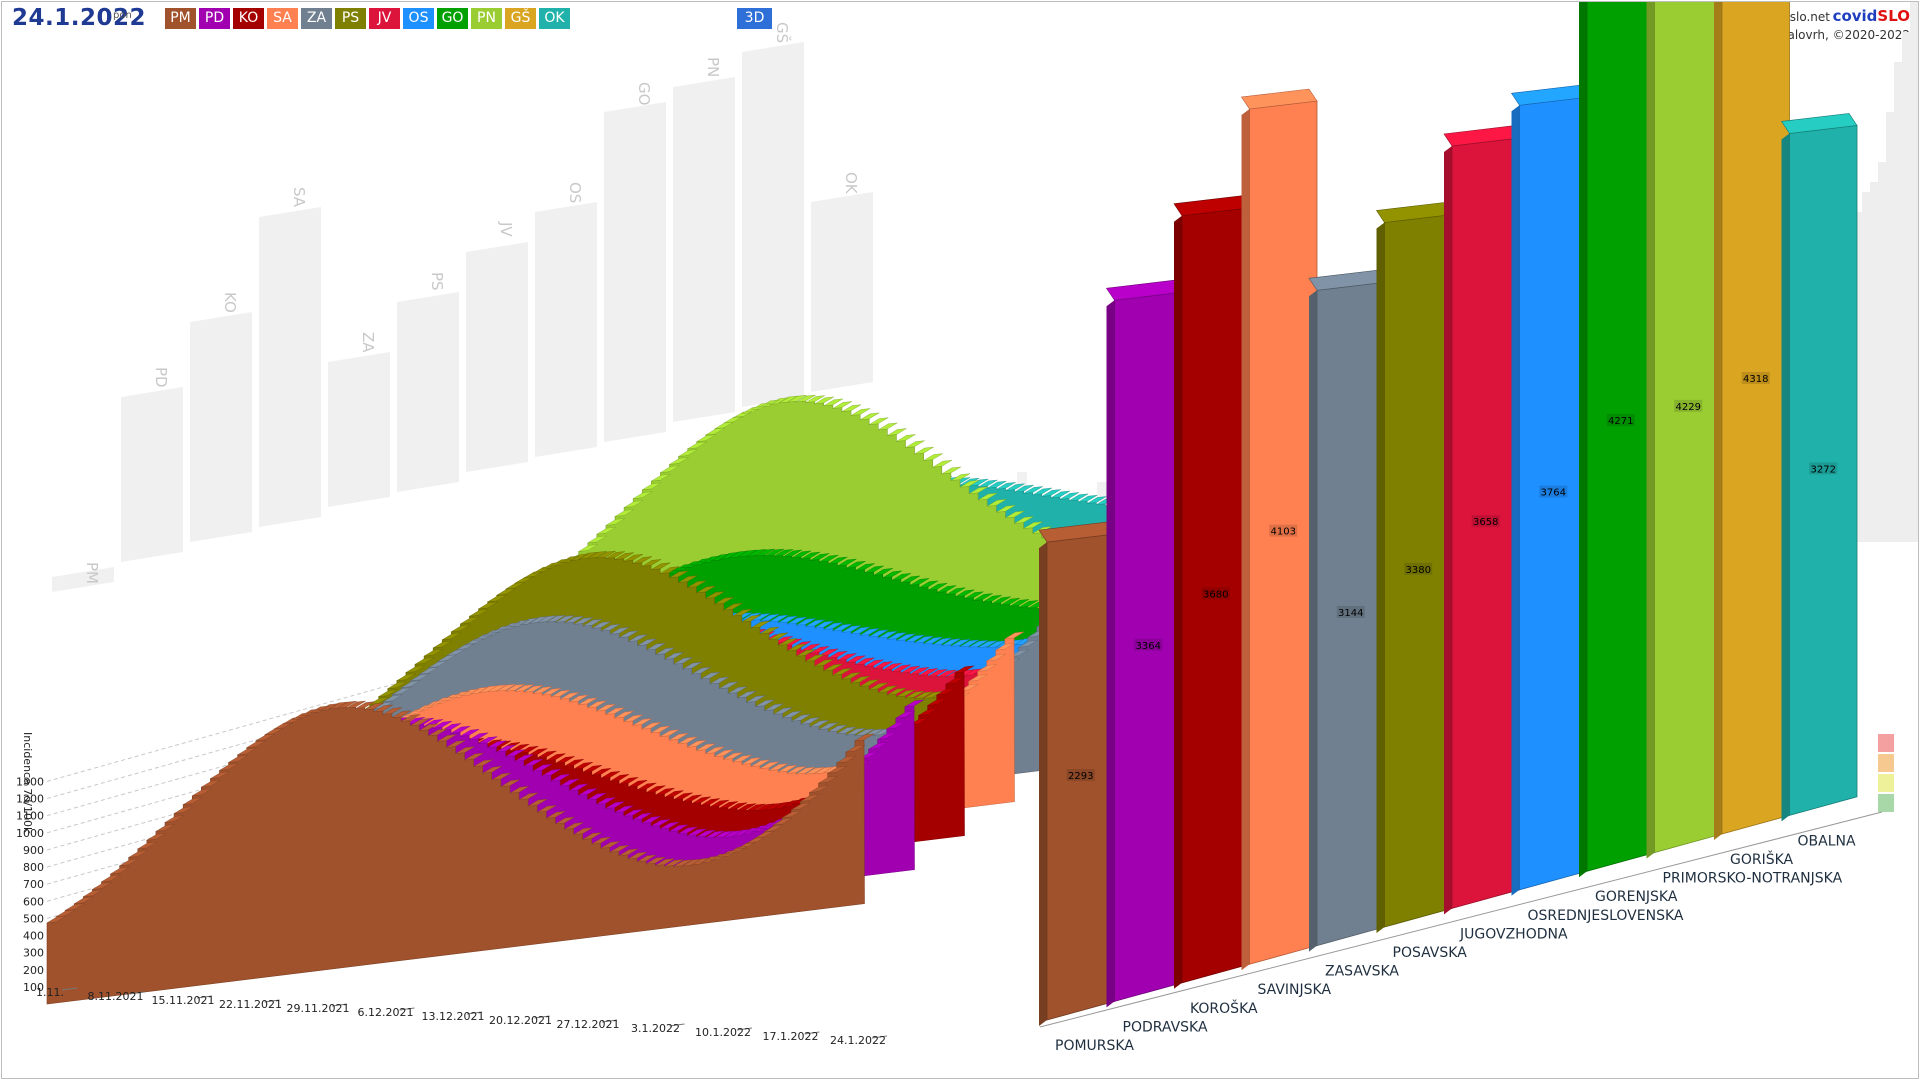 Image resolution: width=1920 pixels, height=1080 pixels. I want to click on weekday-label: pon, so click(122, 15).